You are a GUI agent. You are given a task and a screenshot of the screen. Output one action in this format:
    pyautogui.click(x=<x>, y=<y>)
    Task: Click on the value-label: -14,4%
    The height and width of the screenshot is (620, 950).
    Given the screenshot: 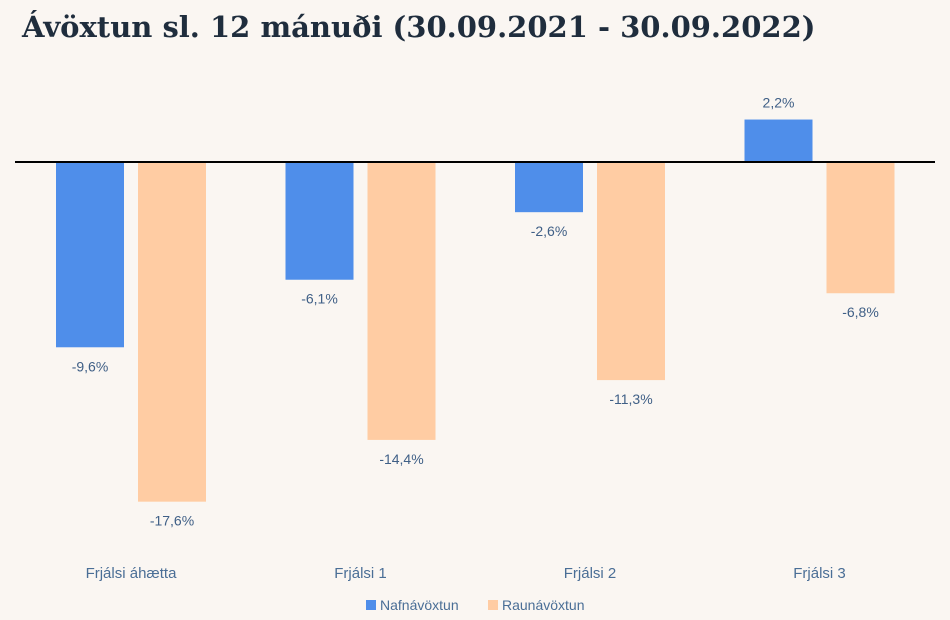 What is the action you would take?
    pyautogui.click(x=401, y=459)
    